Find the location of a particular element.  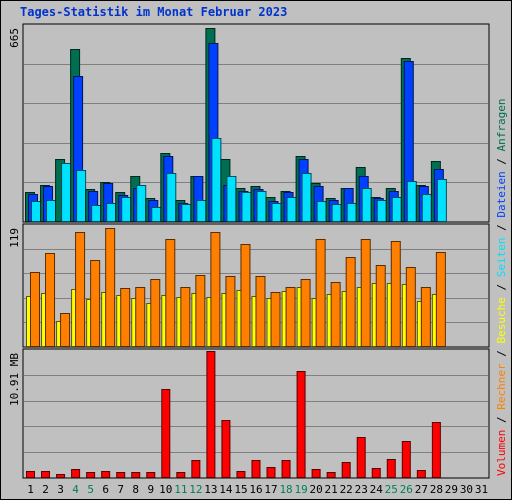

y-max-label-top: 665 is located at coordinates (14, 38).